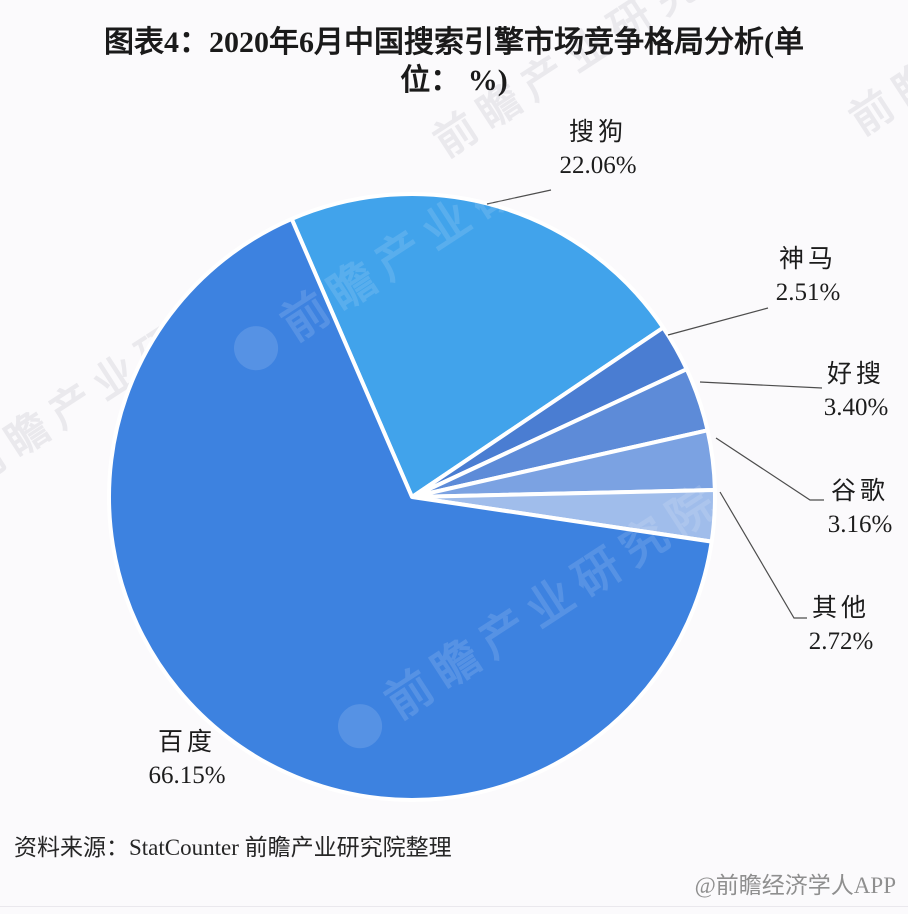 The image size is (908, 914). Describe the element at coordinates (808, 292) in the screenshot. I see `slice-percentage: 2.51%` at that location.